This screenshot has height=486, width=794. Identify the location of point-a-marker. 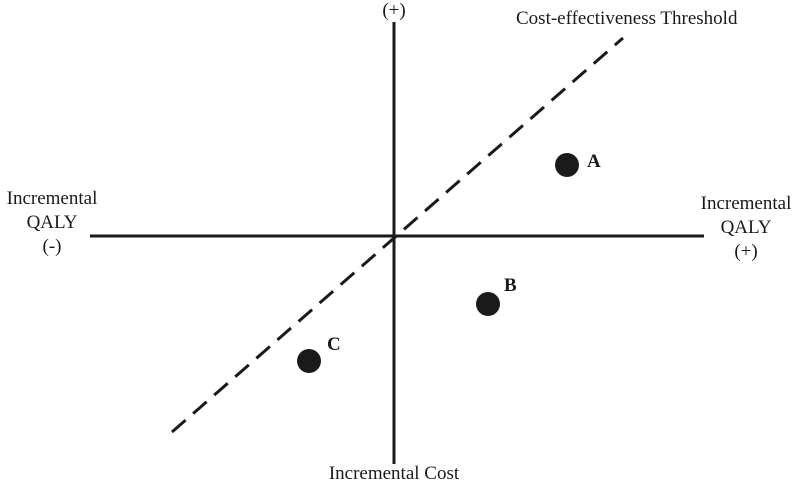
(567, 165).